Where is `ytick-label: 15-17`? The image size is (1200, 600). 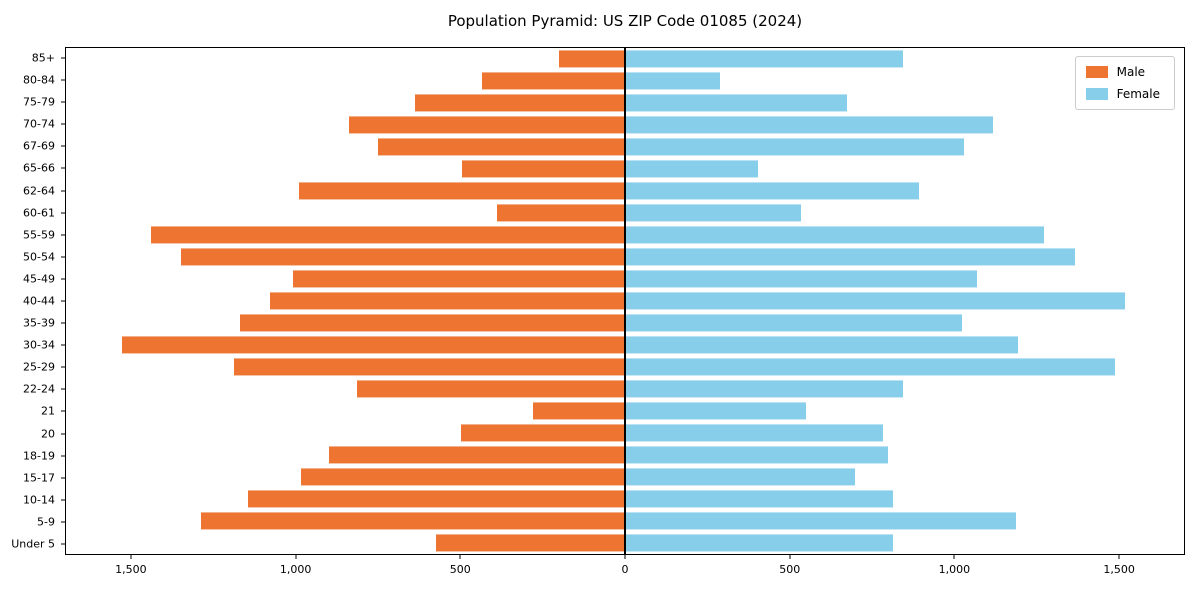 ytick-label: 15-17 is located at coordinates (39, 478).